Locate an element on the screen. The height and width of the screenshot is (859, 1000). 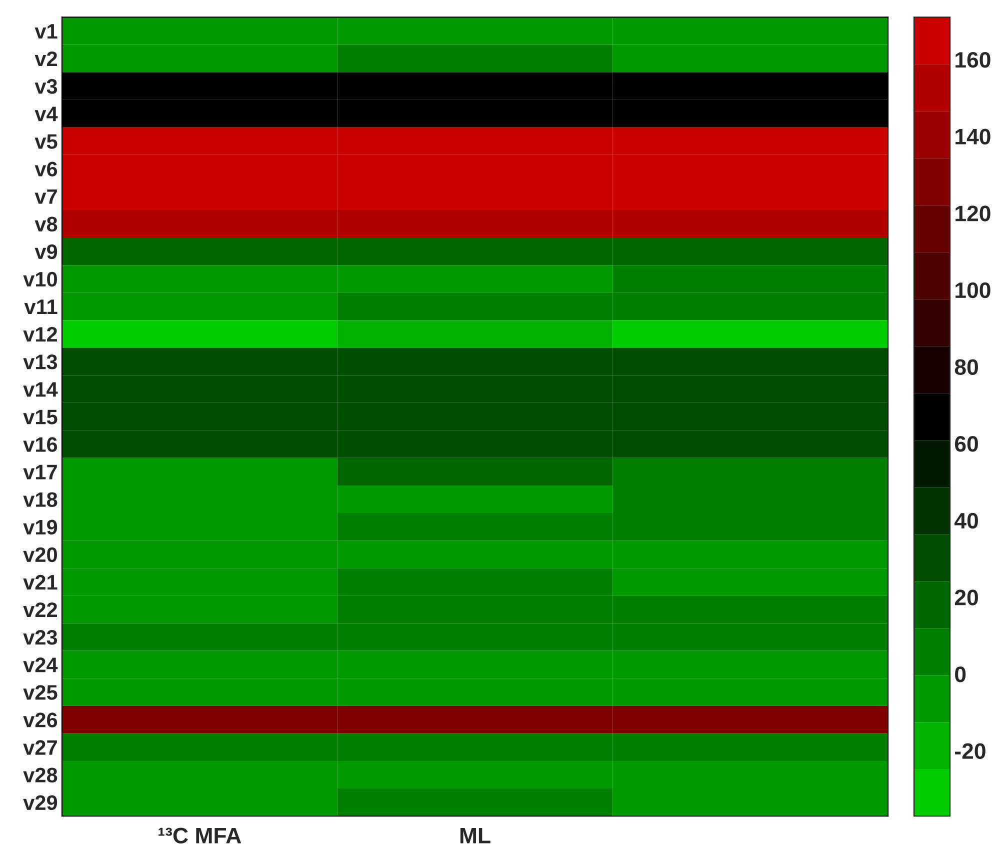
color-bar-label: 120 is located at coordinates (973, 214).